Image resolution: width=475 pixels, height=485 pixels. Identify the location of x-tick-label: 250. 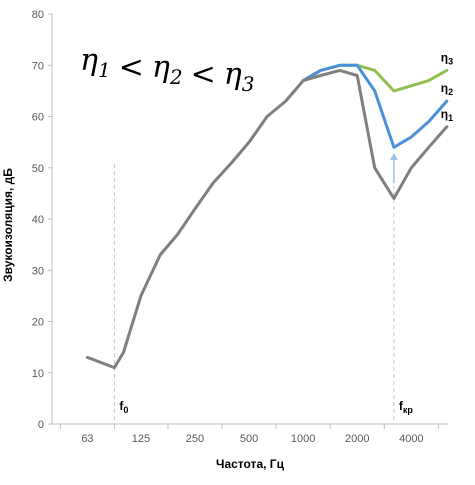
(195, 439).